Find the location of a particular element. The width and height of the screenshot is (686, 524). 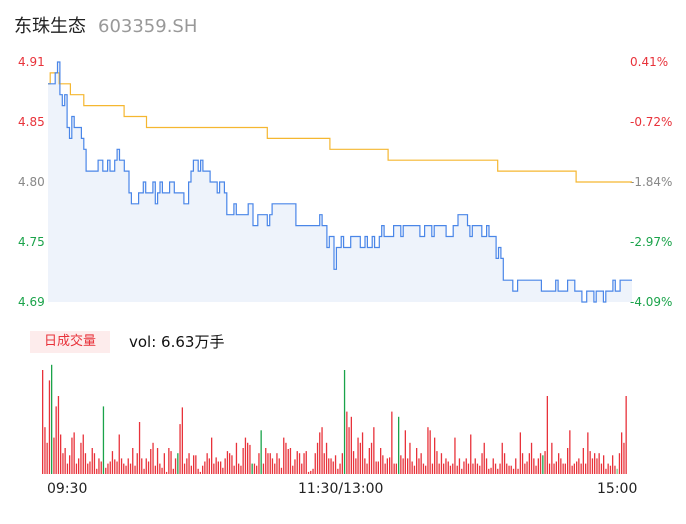

y-right-tick-4: -4.09% is located at coordinates (651, 302).